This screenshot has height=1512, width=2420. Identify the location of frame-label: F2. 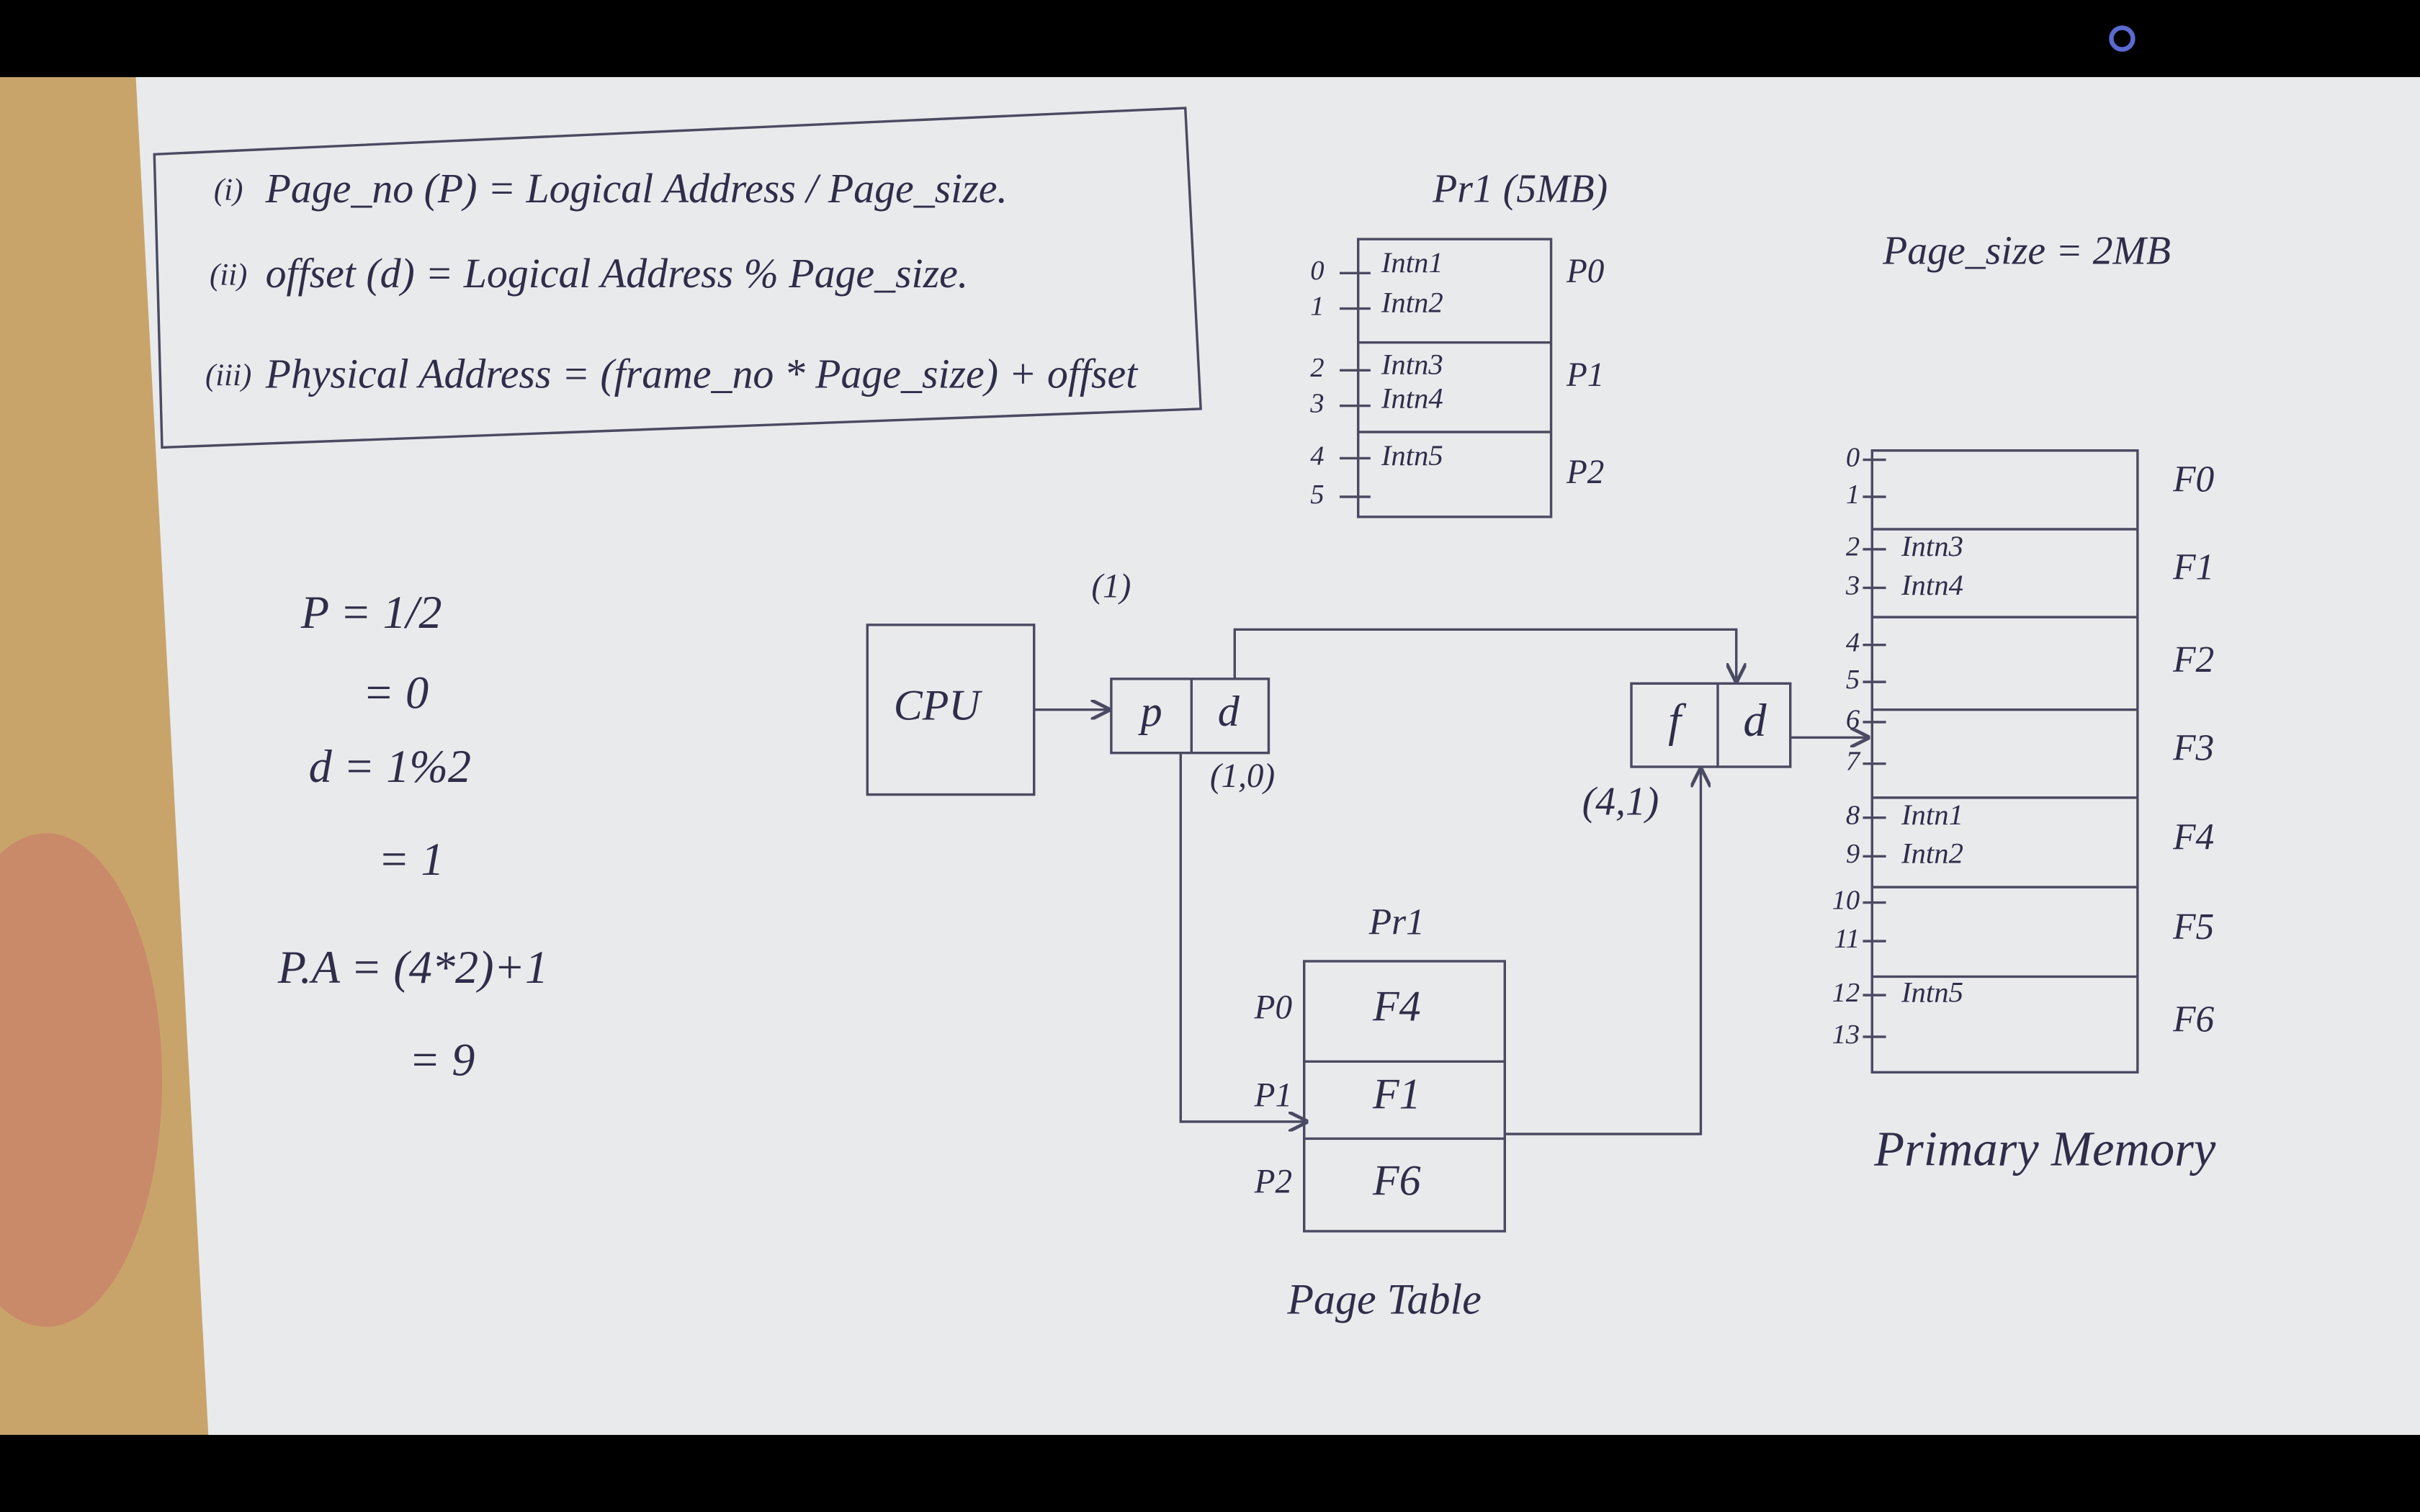
(2193, 659).